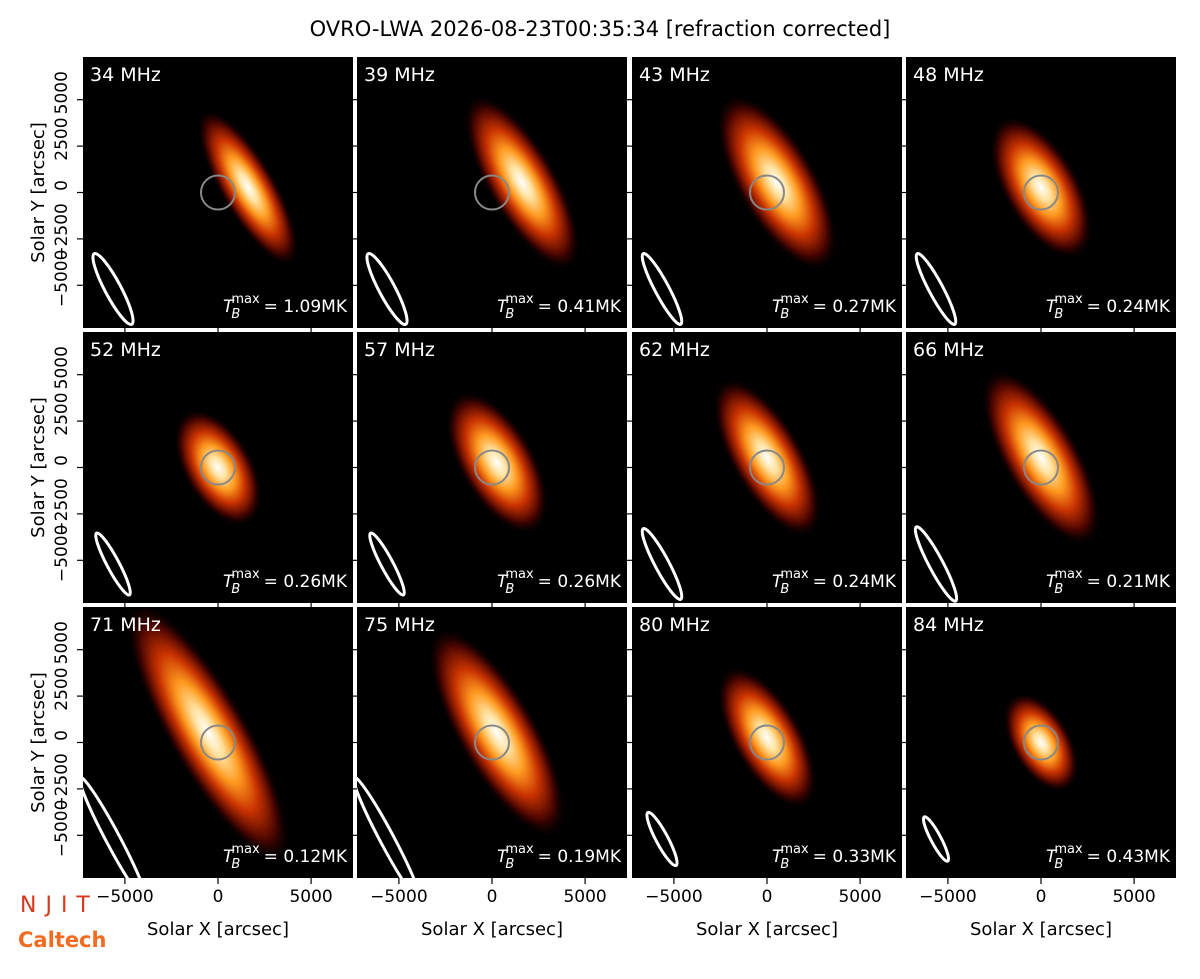 The height and width of the screenshot is (979, 1200). I want to click on tmax-value: = 0.12MK, so click(306, 857).